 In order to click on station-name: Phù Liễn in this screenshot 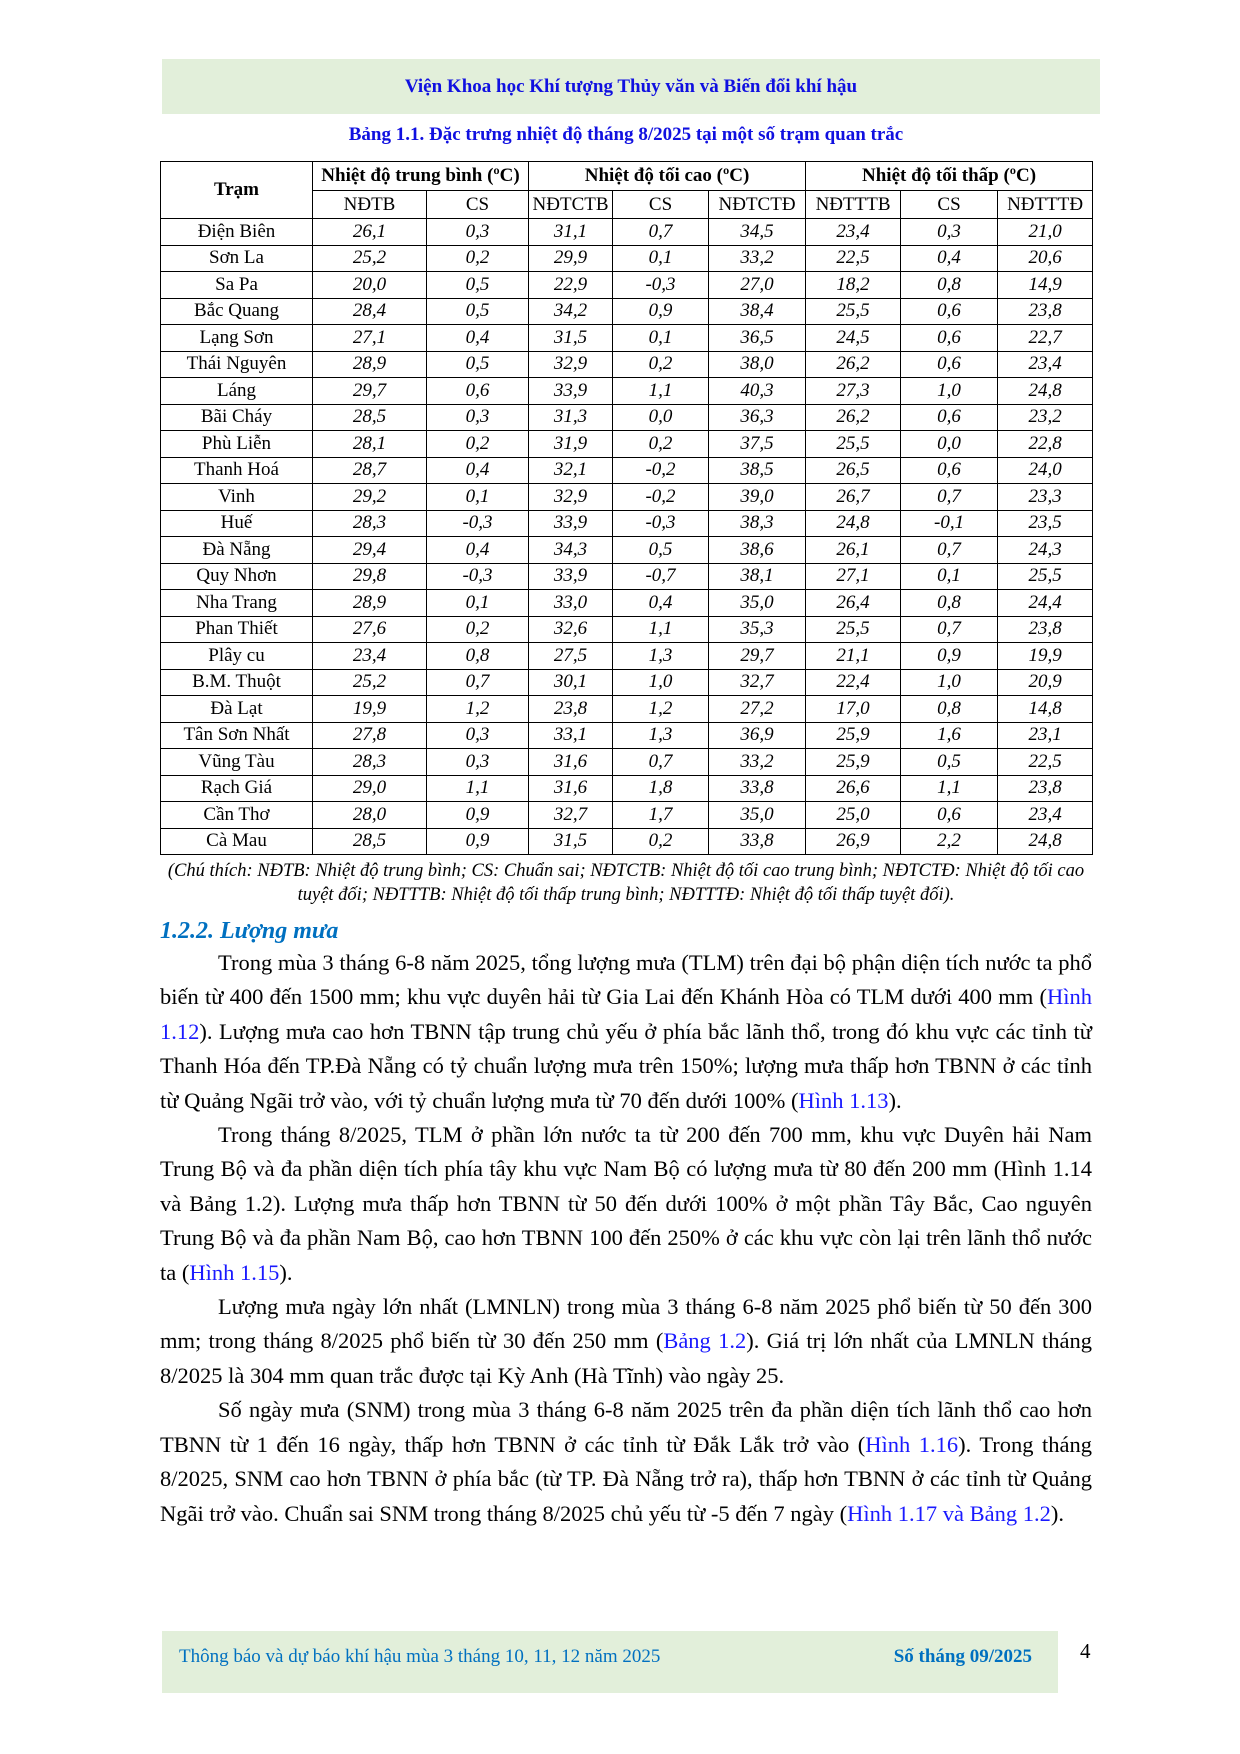, I will do `click(236, 444)`.